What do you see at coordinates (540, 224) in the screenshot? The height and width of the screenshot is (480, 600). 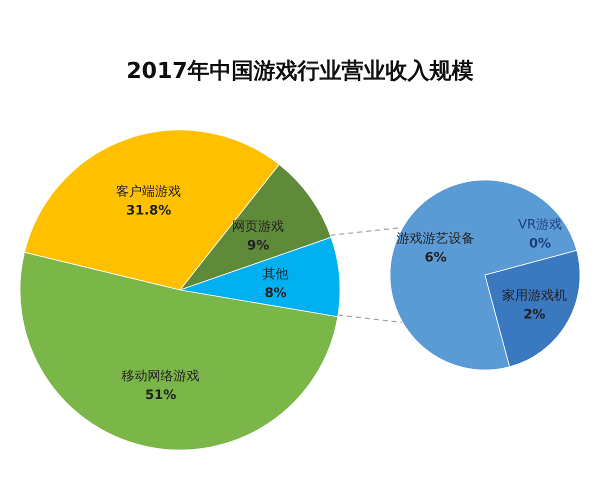 I see `category-label: VR游戏` at bounding box center [540, 224].